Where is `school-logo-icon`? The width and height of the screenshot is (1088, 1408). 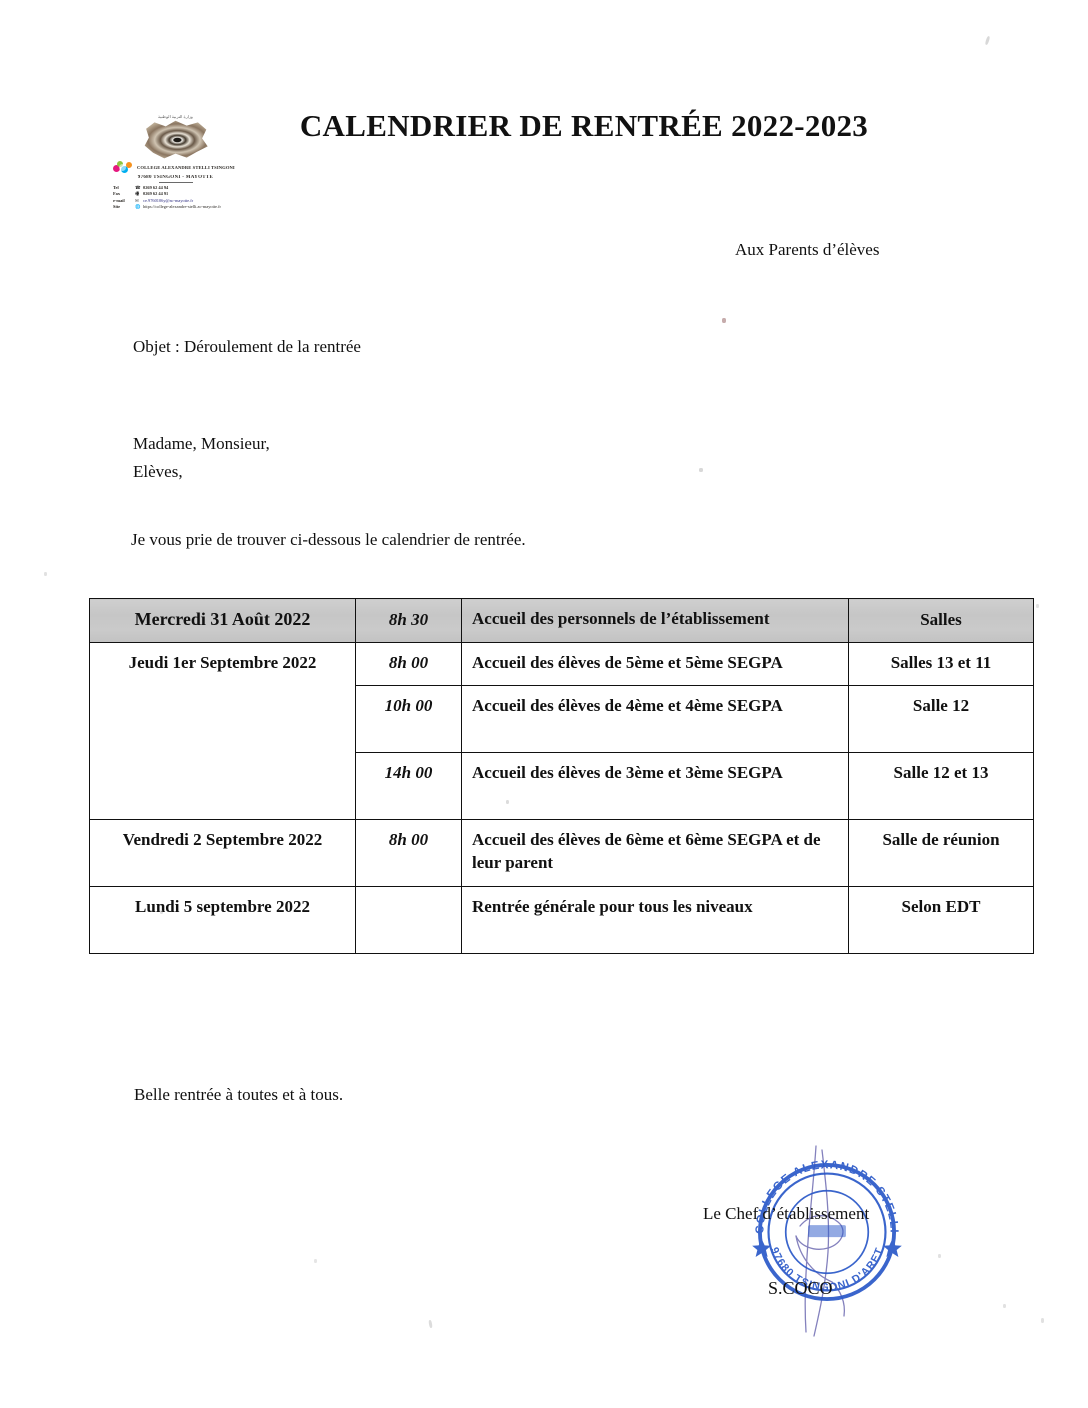
school-logo-icon is located at coordinates (124, 167).